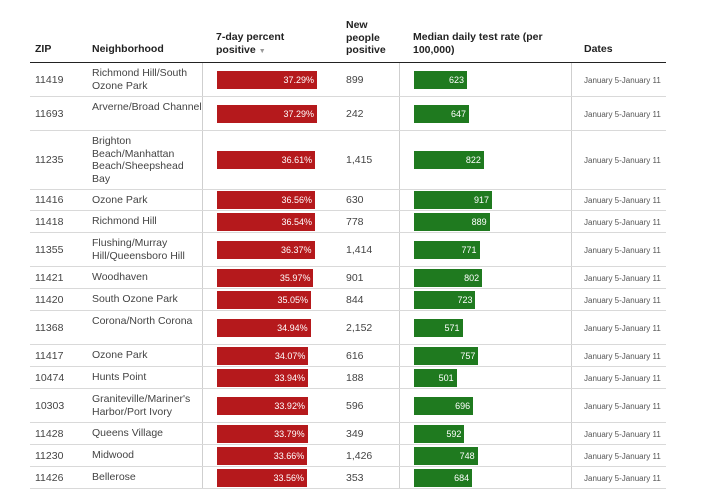 The width and height of the screenshot is (703, 499). Describe the element at coordinates (355, 405) in the screenshot. I see `new-people-positive-cell: 596` at that location.